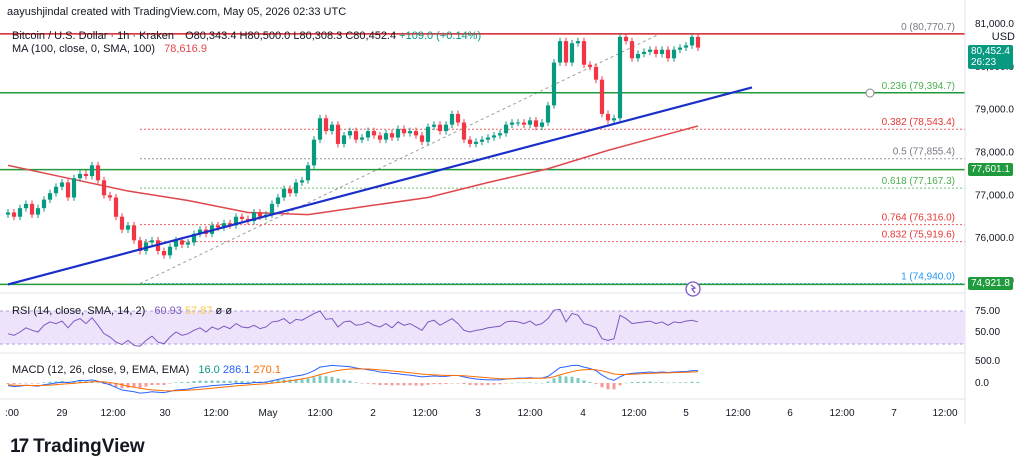 This screenshot has width=1024, height=472. I want to click on macd-label: MACD (12, 26, close, 9, EMA, EMA), so click(101, 370).